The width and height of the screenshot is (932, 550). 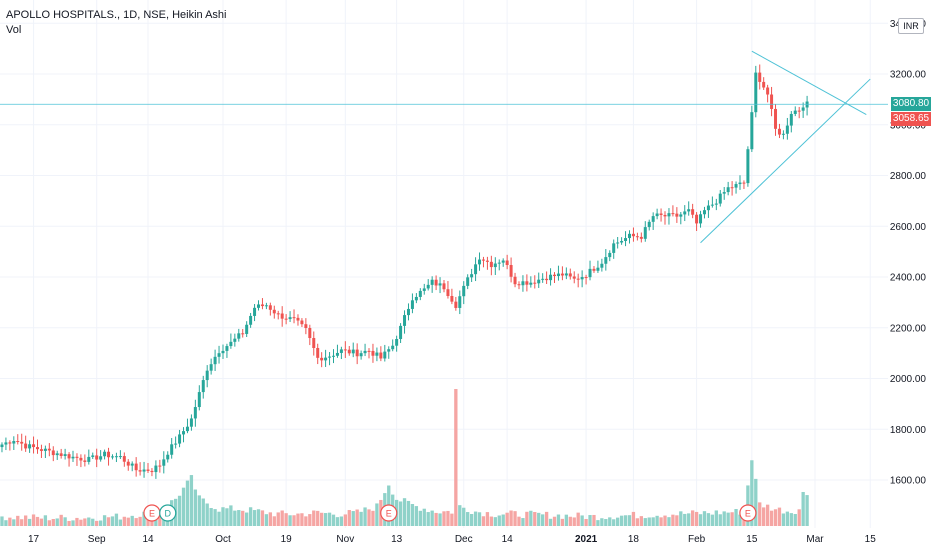 What do you see at coordinates (168, 513) in the screenshot?
I see `dividend-marker: D` at bounding box center [168, 513].